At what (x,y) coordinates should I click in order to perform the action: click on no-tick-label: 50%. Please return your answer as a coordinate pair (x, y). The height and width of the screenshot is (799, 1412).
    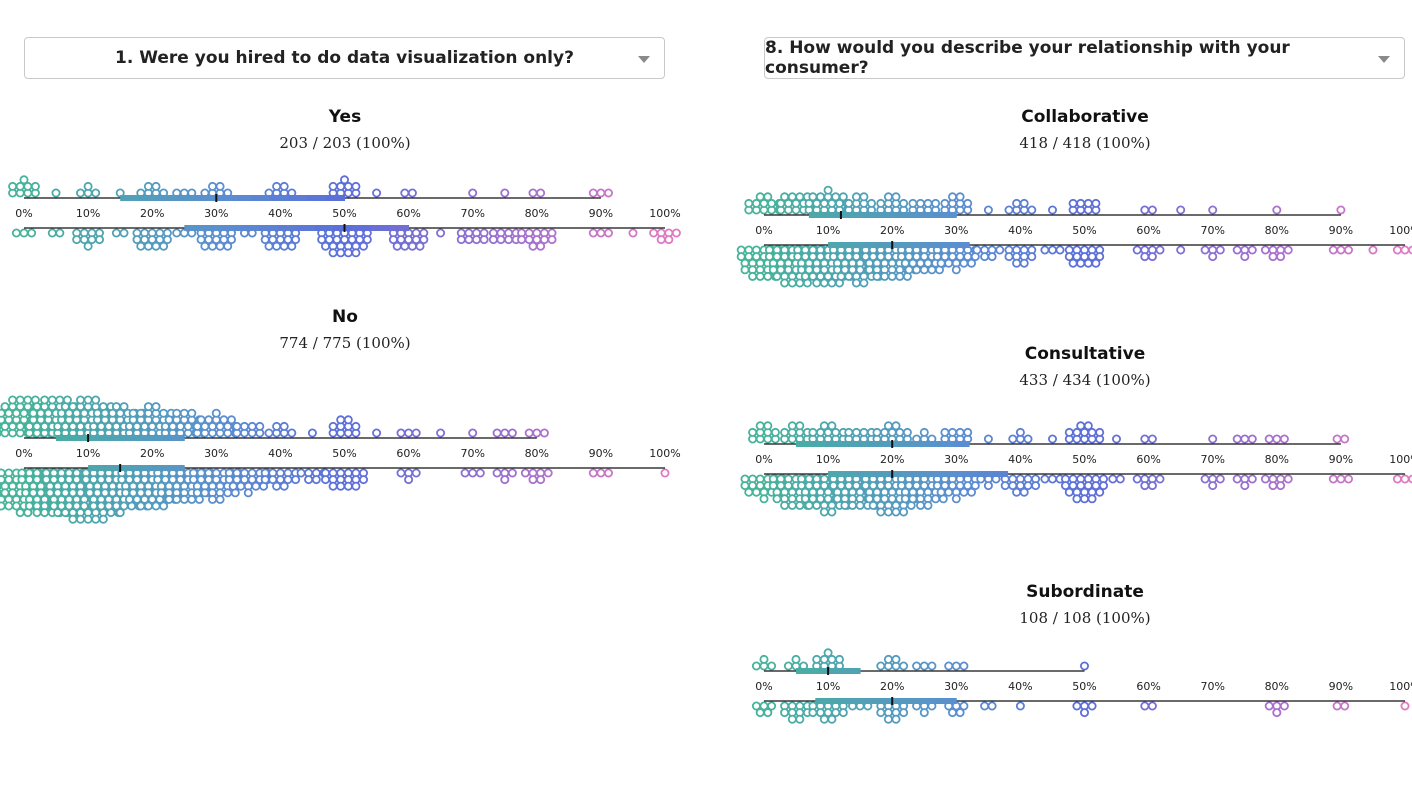
    Looking at the image, I should click on (344, 453).